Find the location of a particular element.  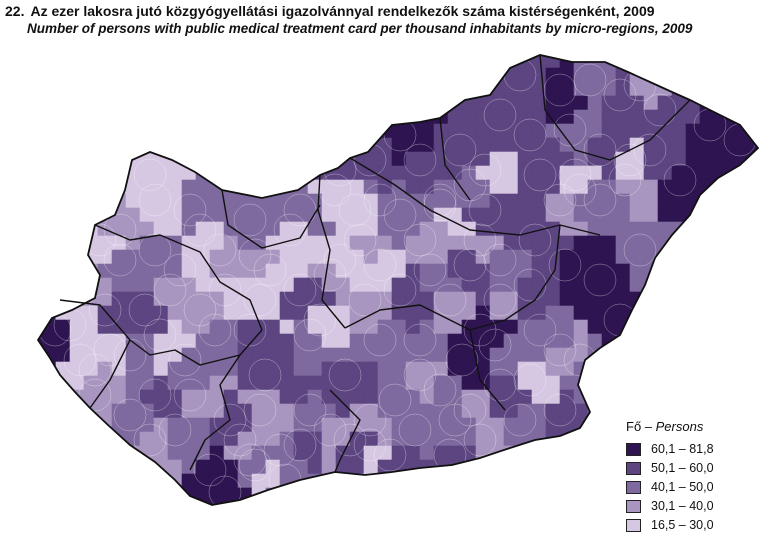

county-border-line is located at coordinates (455, 159).